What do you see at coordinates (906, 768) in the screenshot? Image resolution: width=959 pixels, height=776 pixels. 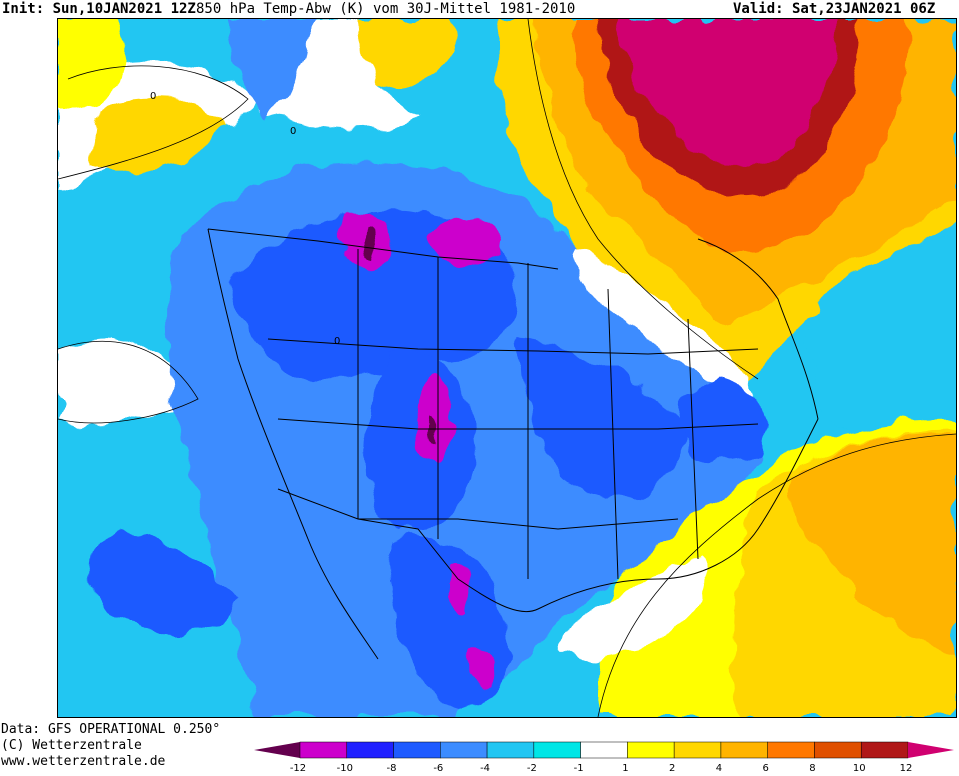 I see `legend-tick-label: 12` at bounding box center [906, 768].